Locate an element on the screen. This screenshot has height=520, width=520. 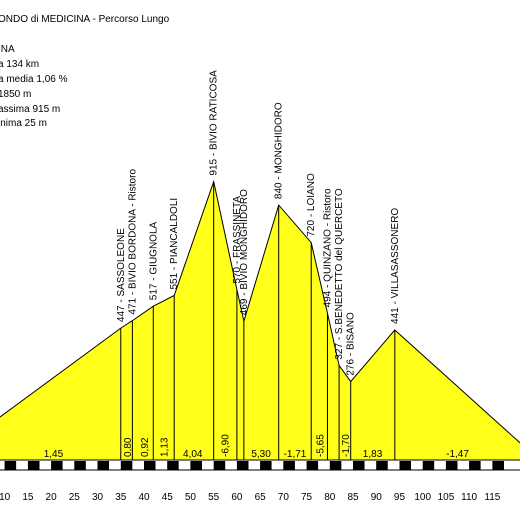
gradient-label: 0,92 is located at coordinates (145, 447).